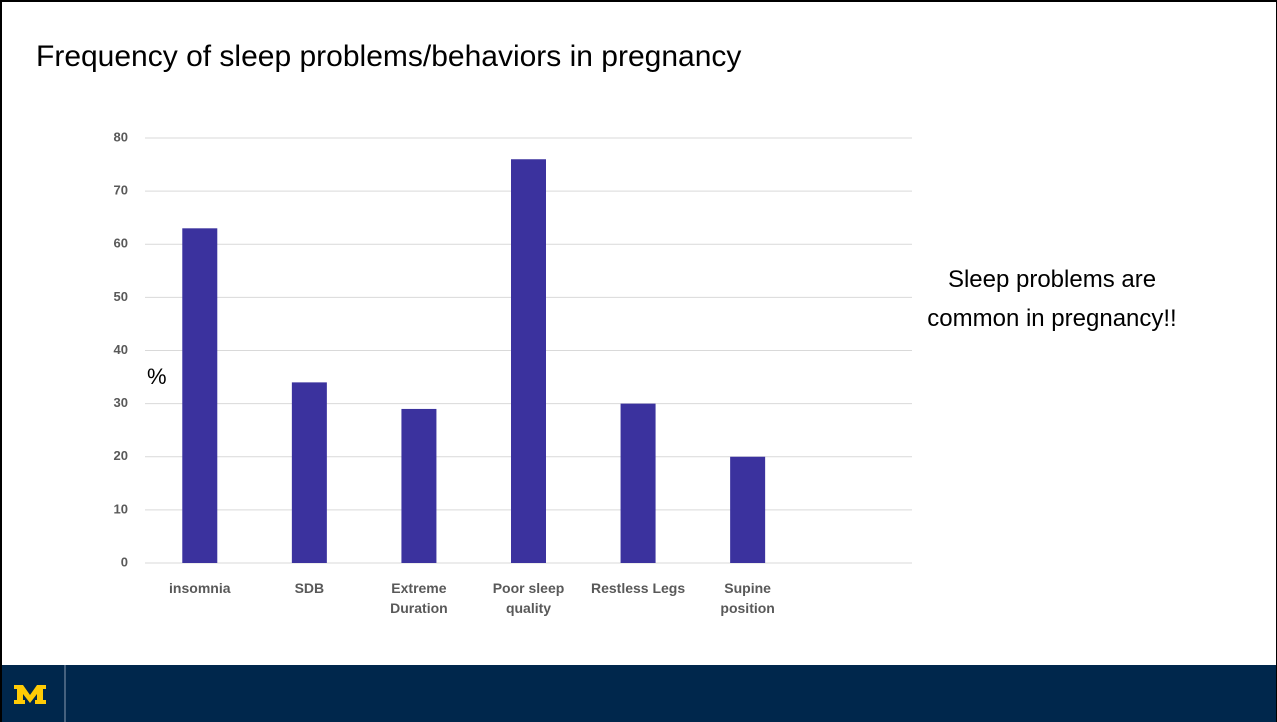  Describe the element at coordinates (121, 190) in the screenshot. I see `y-tick-label: 70` at that location.